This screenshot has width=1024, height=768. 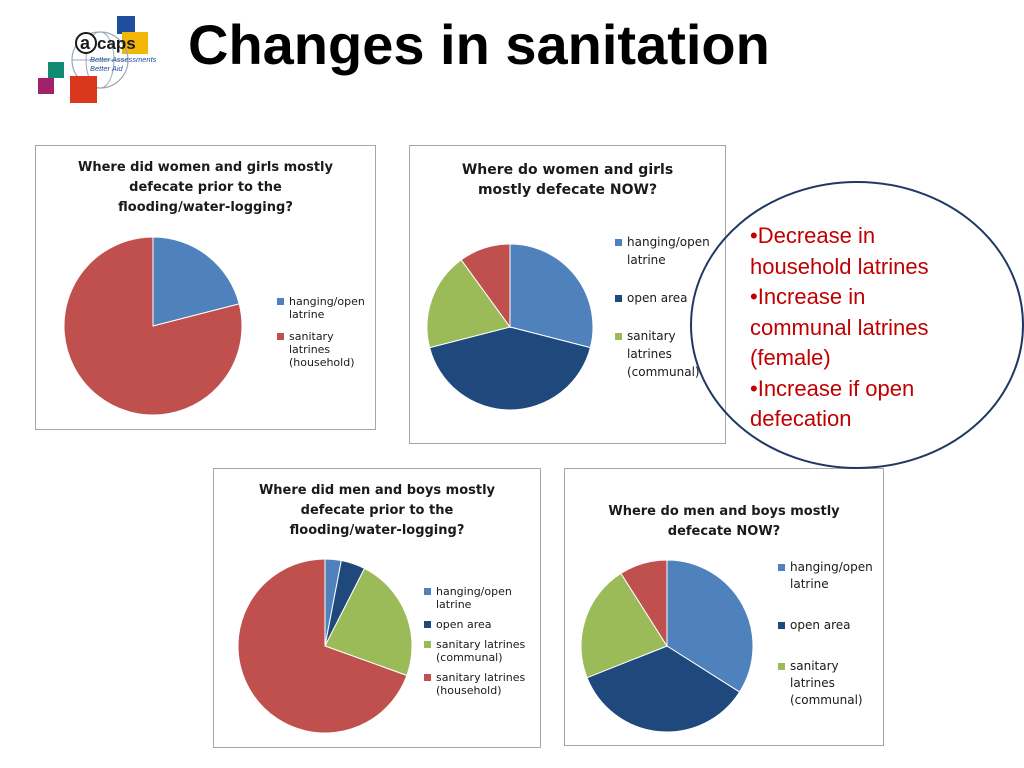 What do you see at coordinates (801, 418) in the screenshot?
I see `callout-line: defecation` at bounding box center [801, 418].